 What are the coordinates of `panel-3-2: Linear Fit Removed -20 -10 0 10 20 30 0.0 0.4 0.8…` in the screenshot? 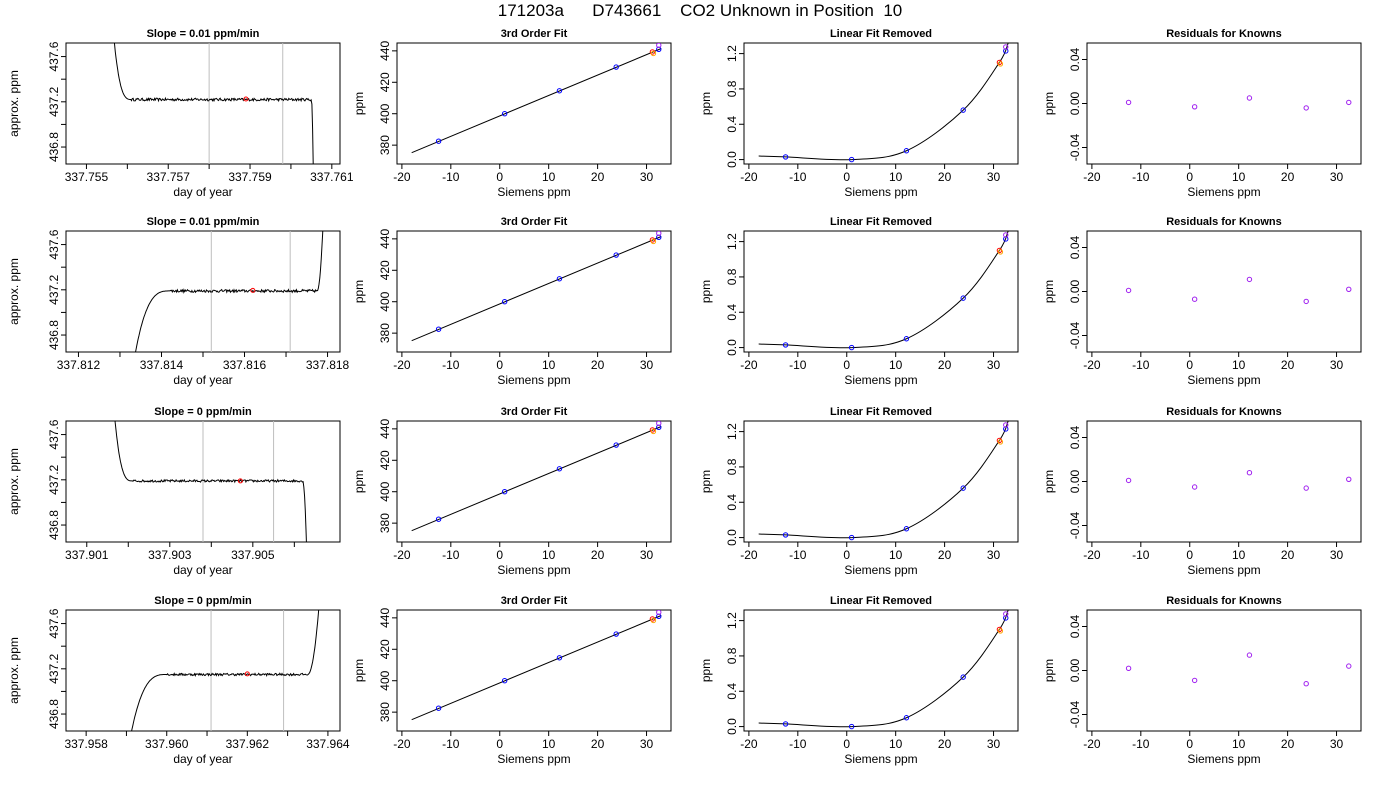 It's located at (859, 680).